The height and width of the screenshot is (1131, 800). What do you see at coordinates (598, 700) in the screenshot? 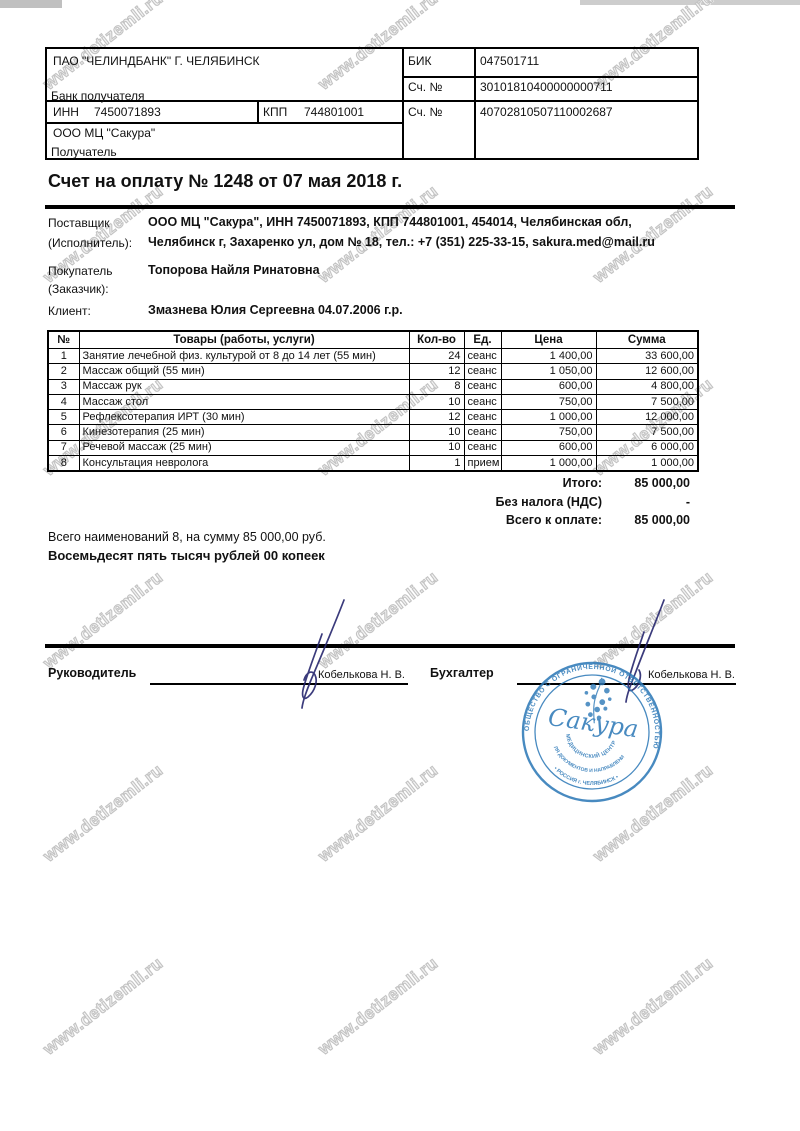
I see `sakura-tree-icon` at bounding box center [598, 700].